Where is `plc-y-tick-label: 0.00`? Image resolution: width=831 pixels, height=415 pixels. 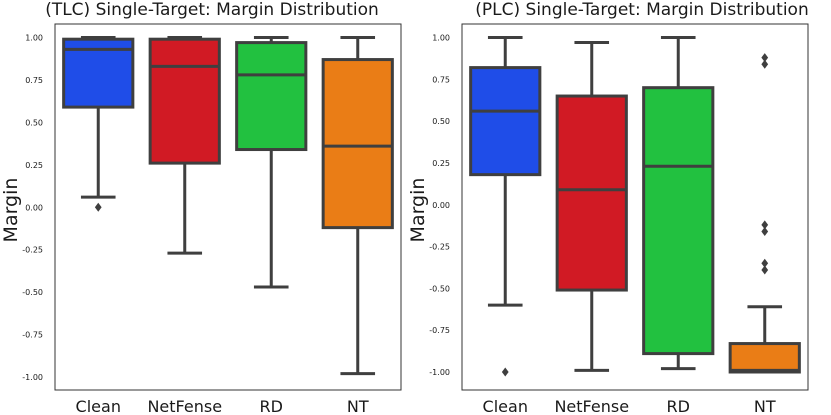
plc-y-tick-label: 0.00 is located at coordinates (441, 205).